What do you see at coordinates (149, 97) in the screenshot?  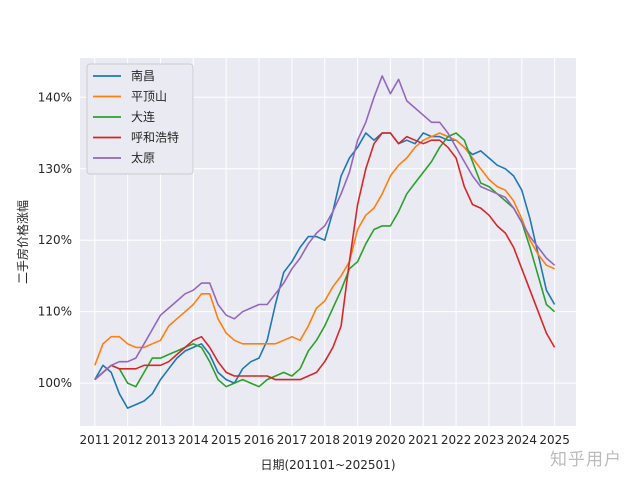 I see `legend-label: 平顶山` at bounding box center [149, 97].